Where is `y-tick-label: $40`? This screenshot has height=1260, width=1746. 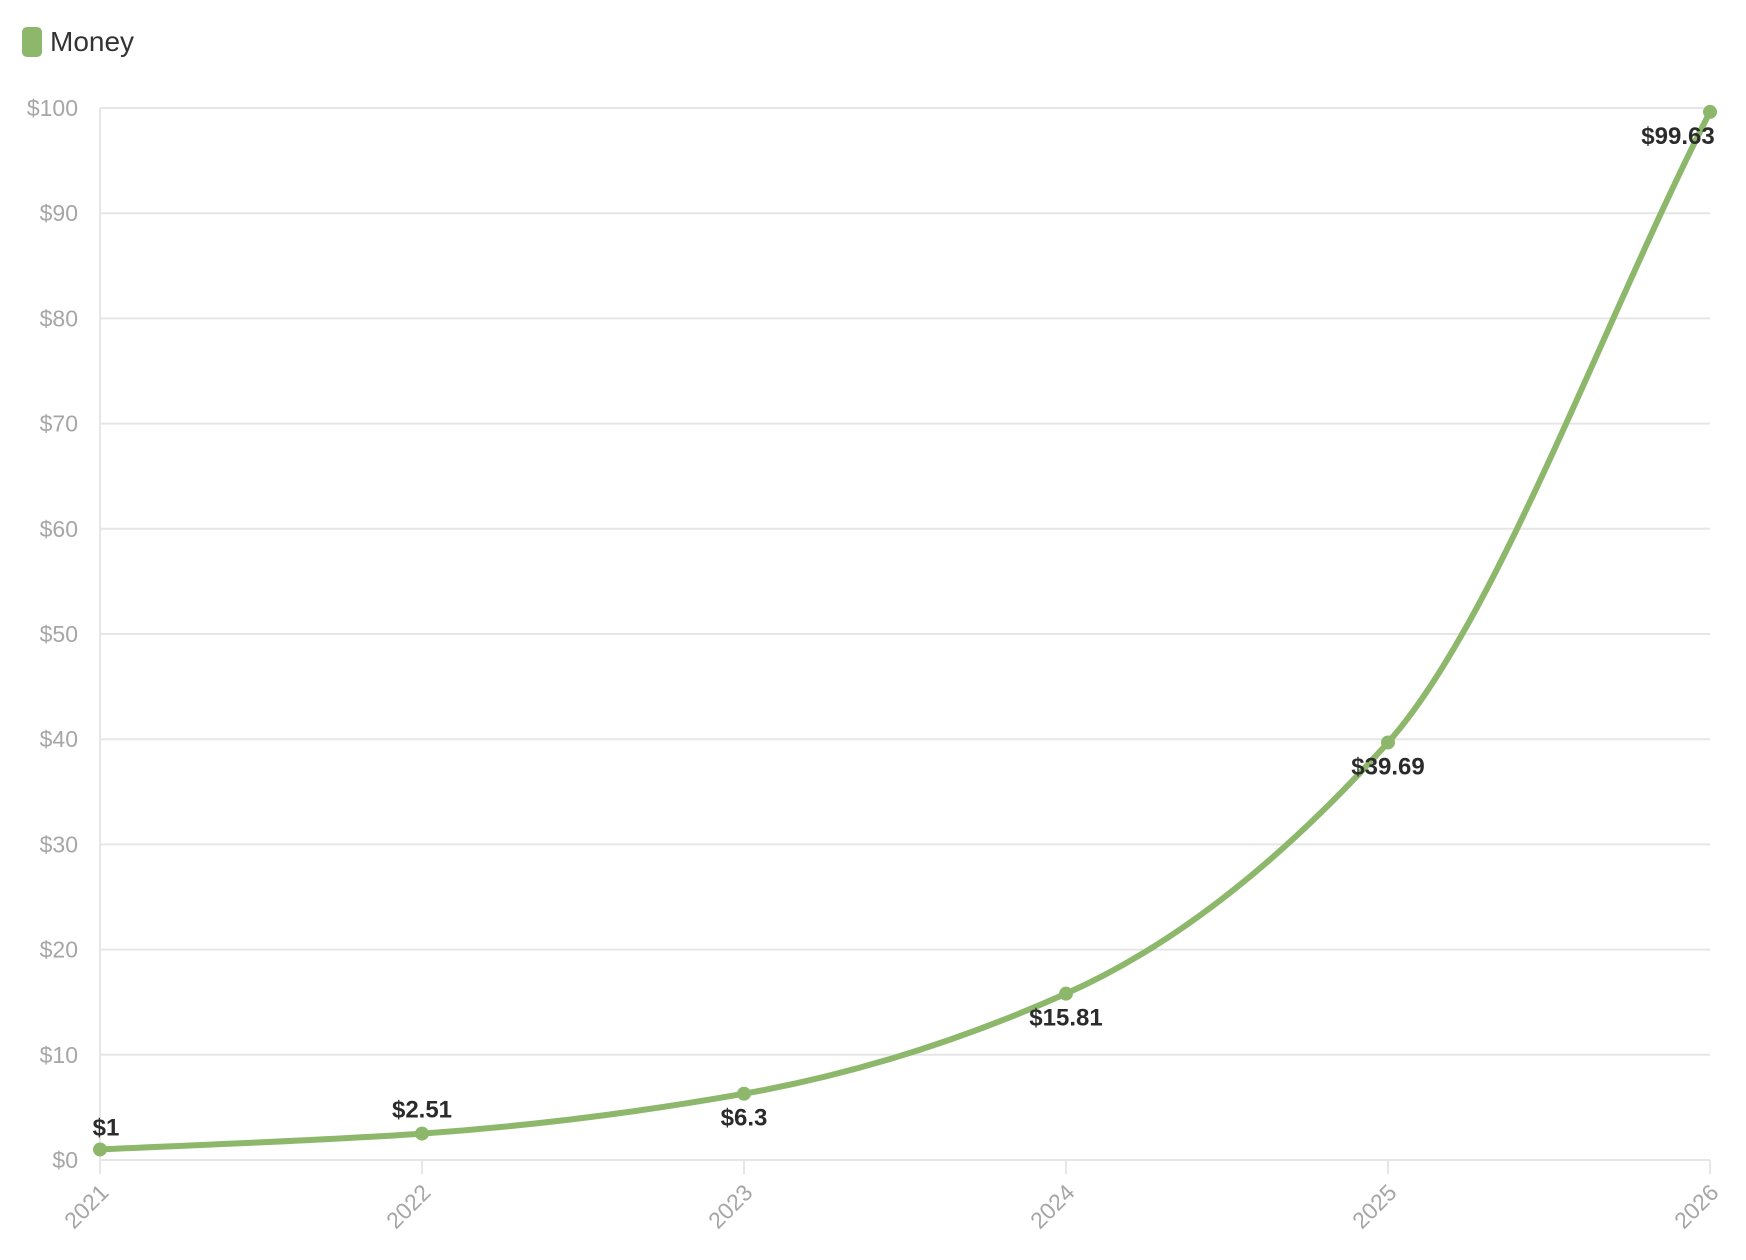
y-tick-label: $40 is located at coordinates (59, 739).